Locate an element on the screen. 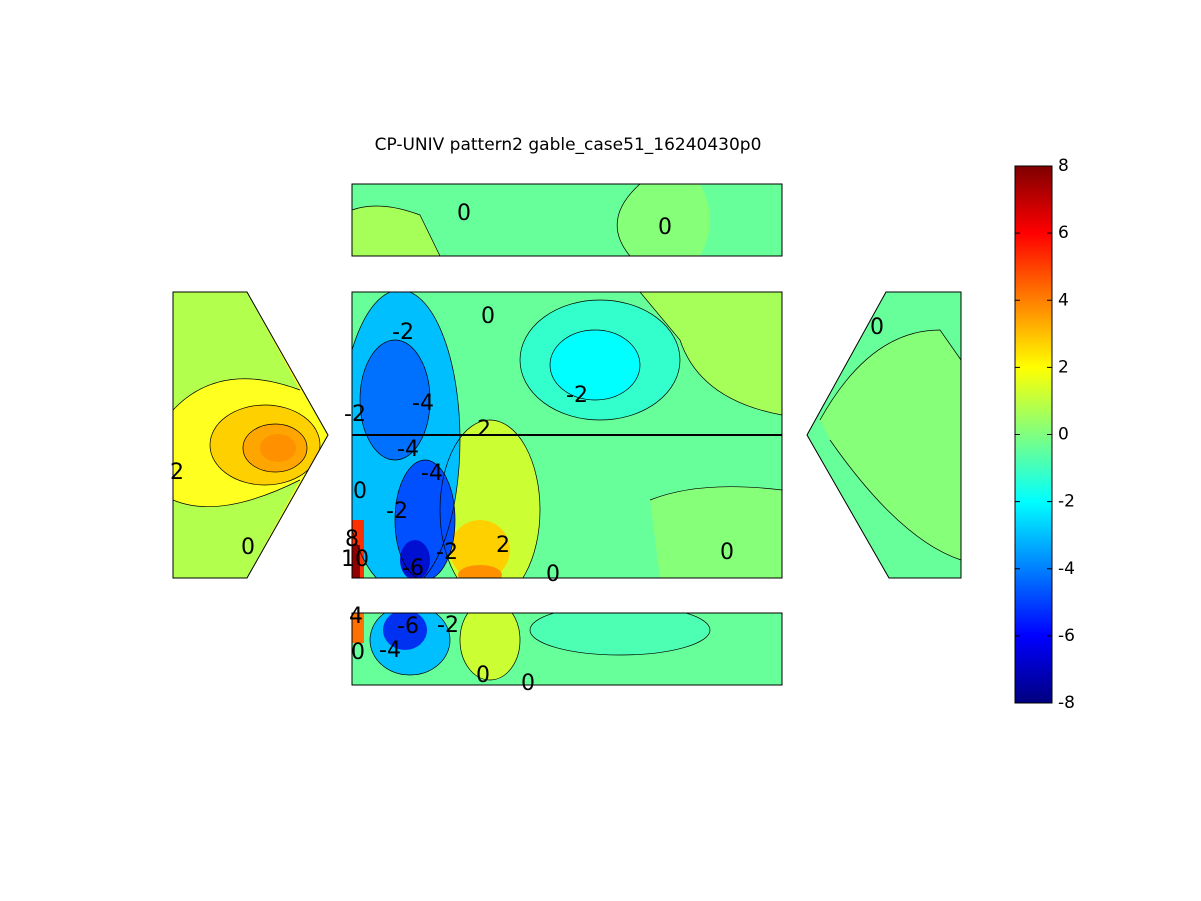 The height and width of the screenshot is (901, 1201). colorbar-tick-label: 8 is located at coordinates (1063, 166).